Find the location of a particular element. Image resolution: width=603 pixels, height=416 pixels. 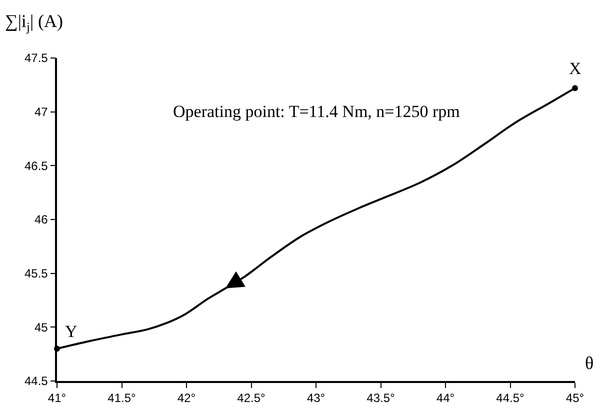

annotation: Y is located at coordinates (71, 331).